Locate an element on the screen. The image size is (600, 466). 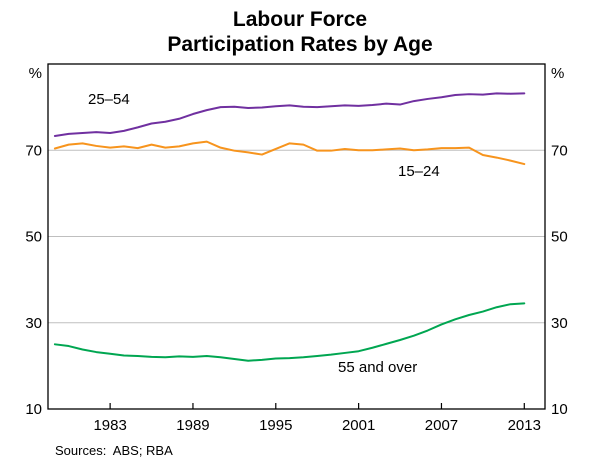
y-axis-unit-right: % is located at coordinates (557, 73).